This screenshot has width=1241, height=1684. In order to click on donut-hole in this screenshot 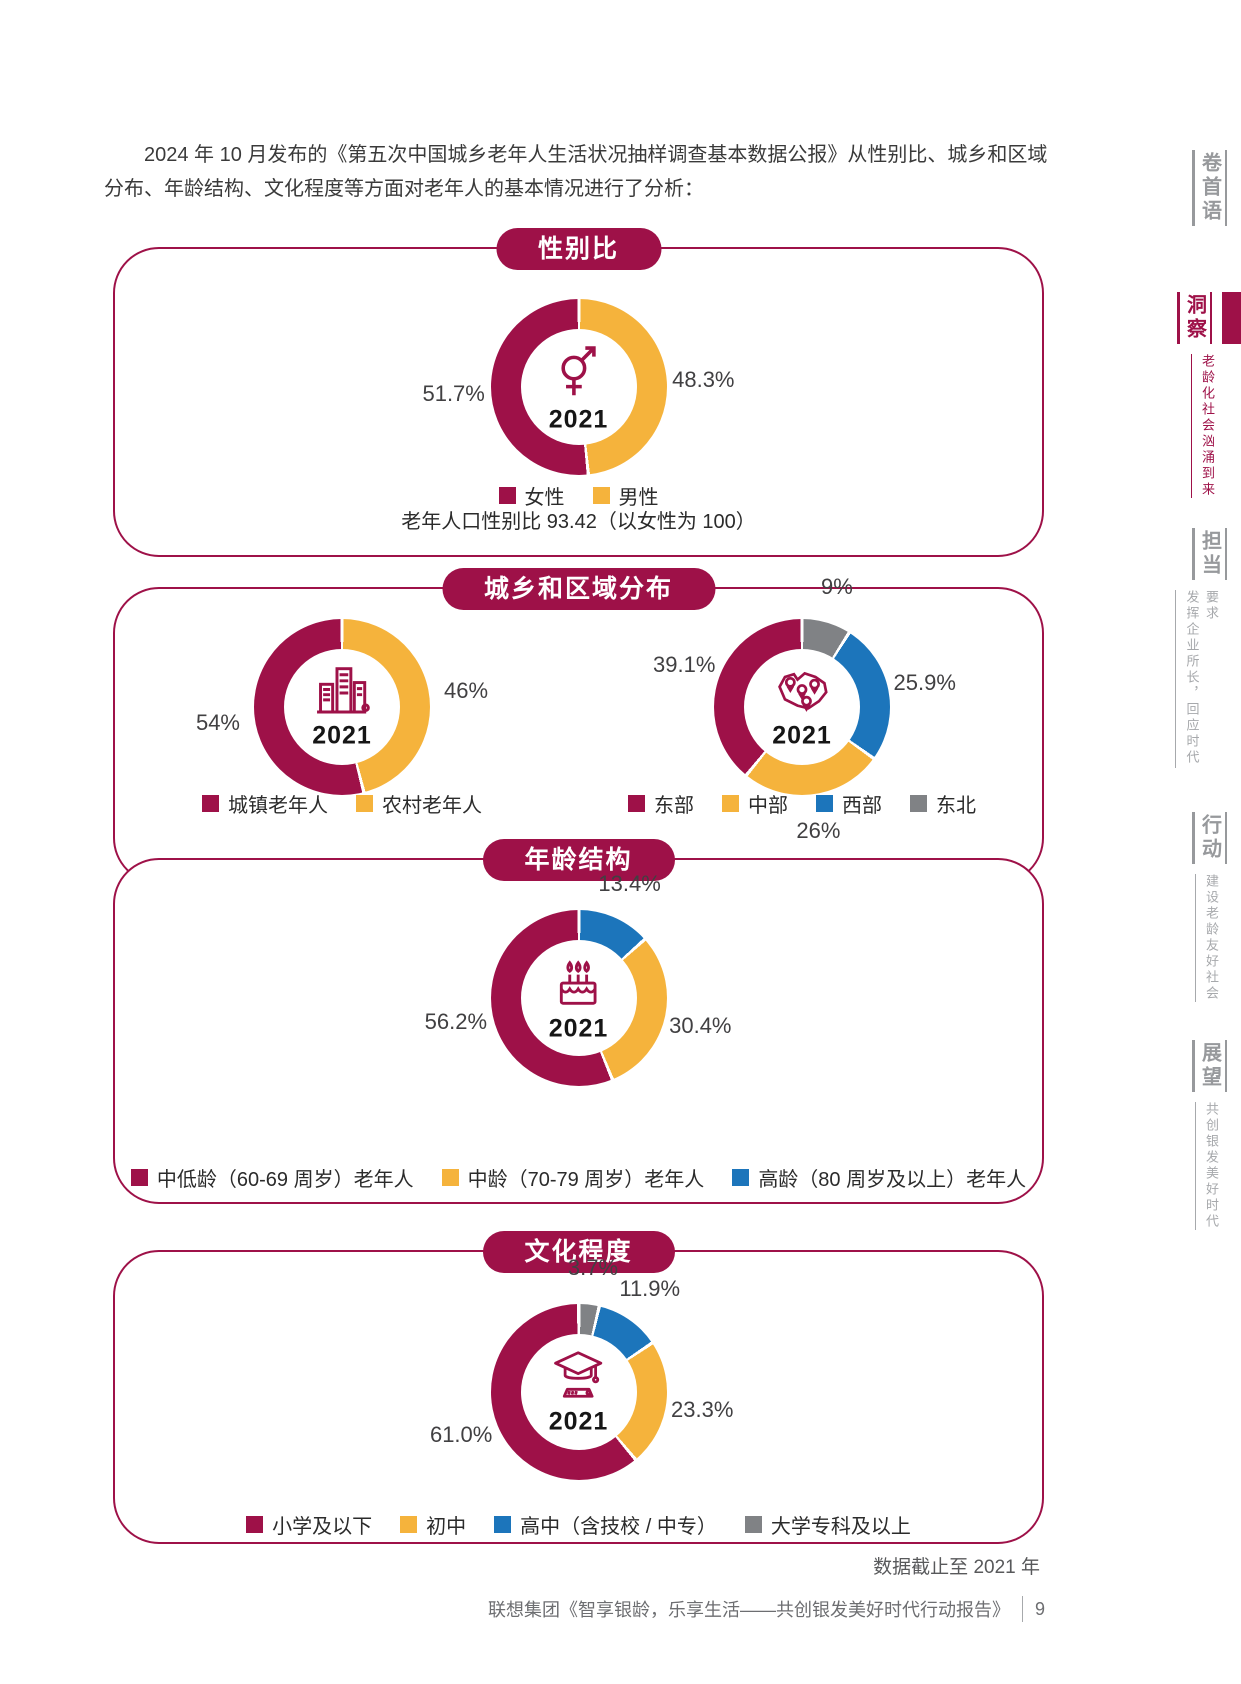, I will do `click(578, 998)`.